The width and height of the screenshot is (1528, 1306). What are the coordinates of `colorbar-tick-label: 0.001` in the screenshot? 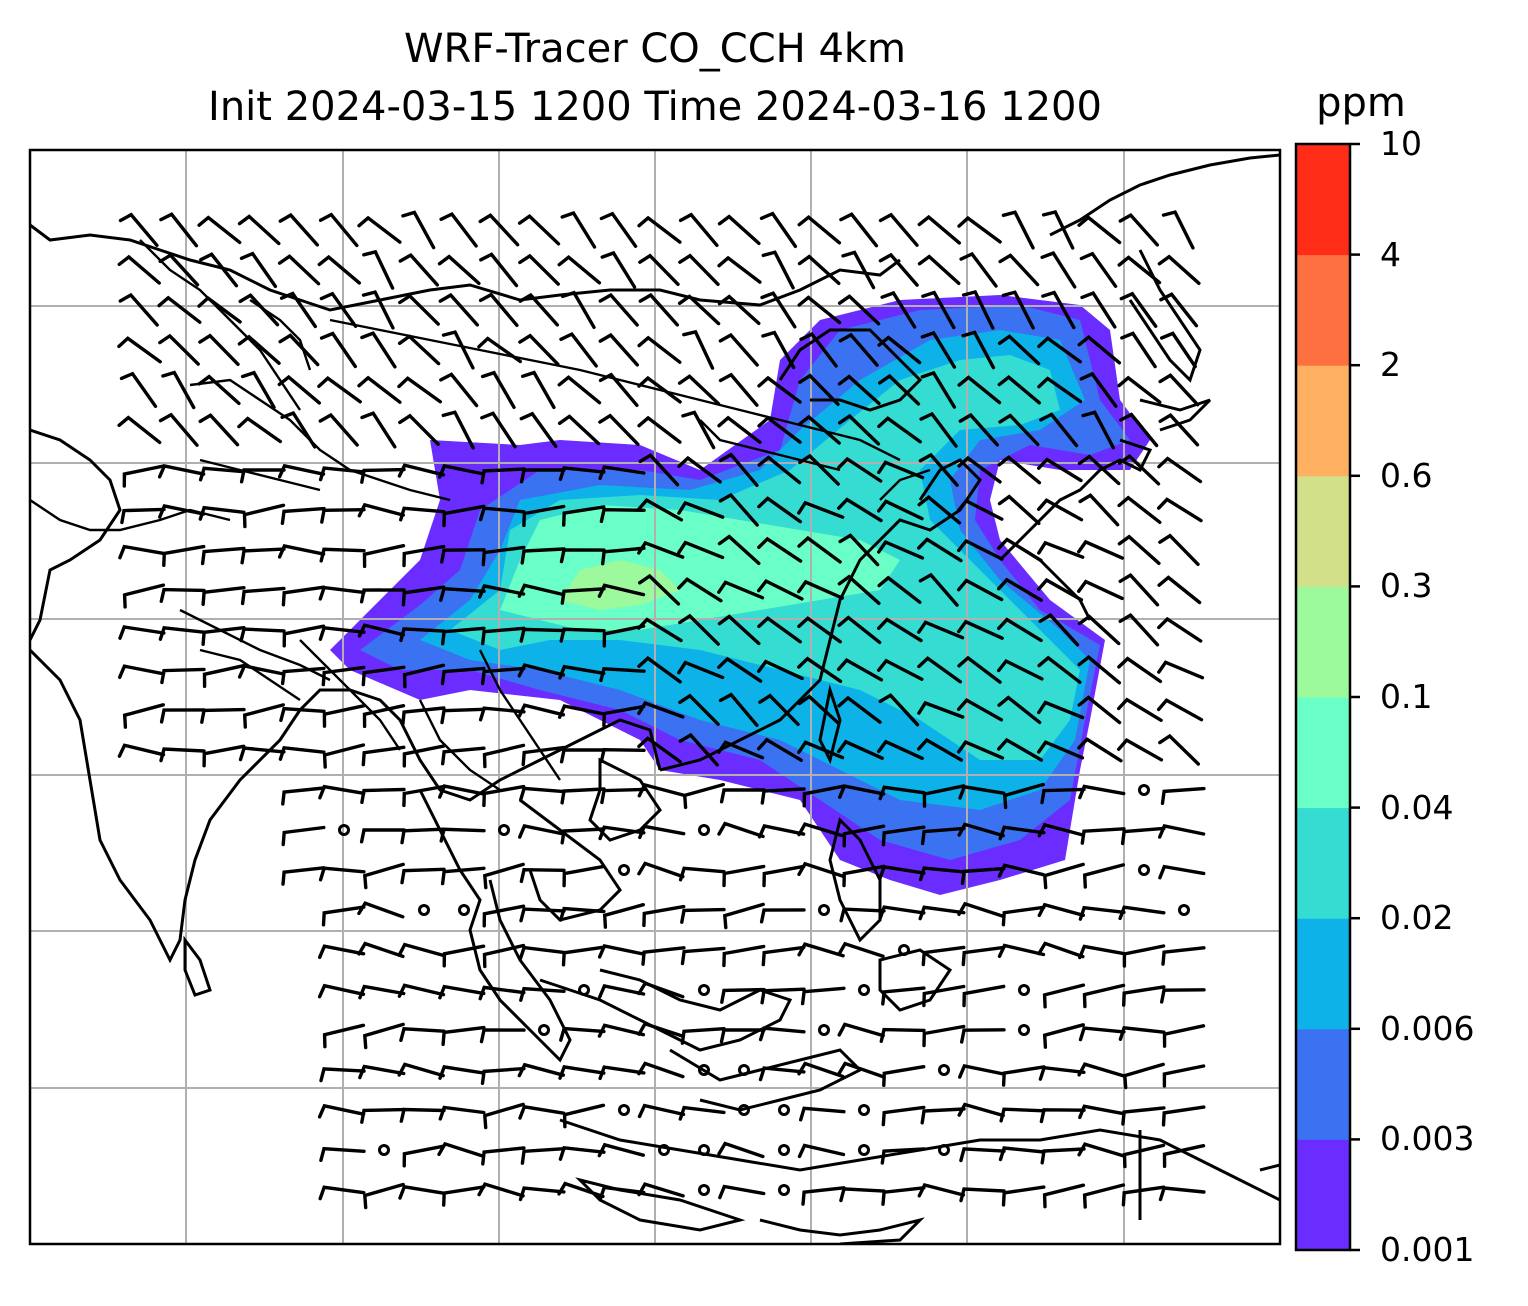 It's located at (1427, 1249).